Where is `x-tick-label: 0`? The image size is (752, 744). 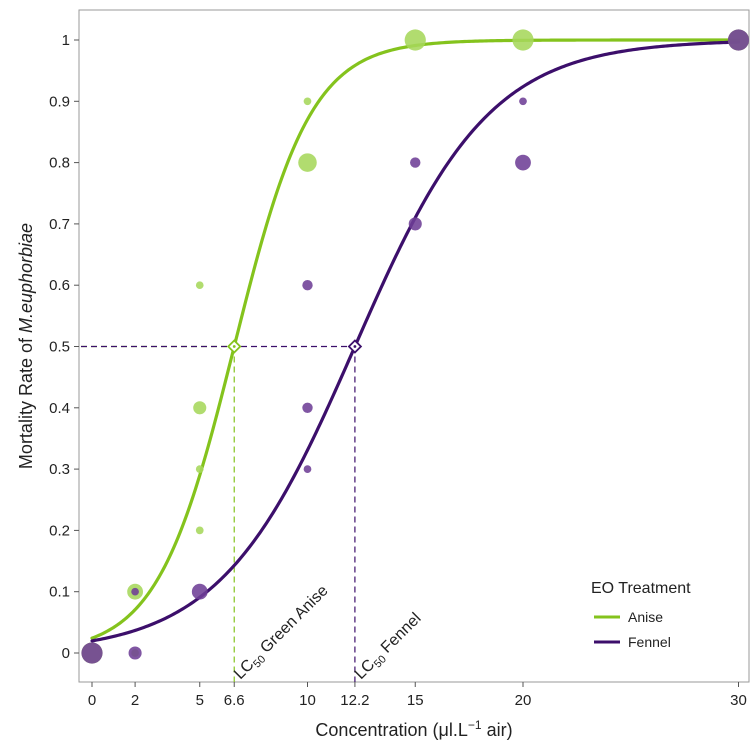 x-tick-label: 0 is located at coordinates (92, 700).